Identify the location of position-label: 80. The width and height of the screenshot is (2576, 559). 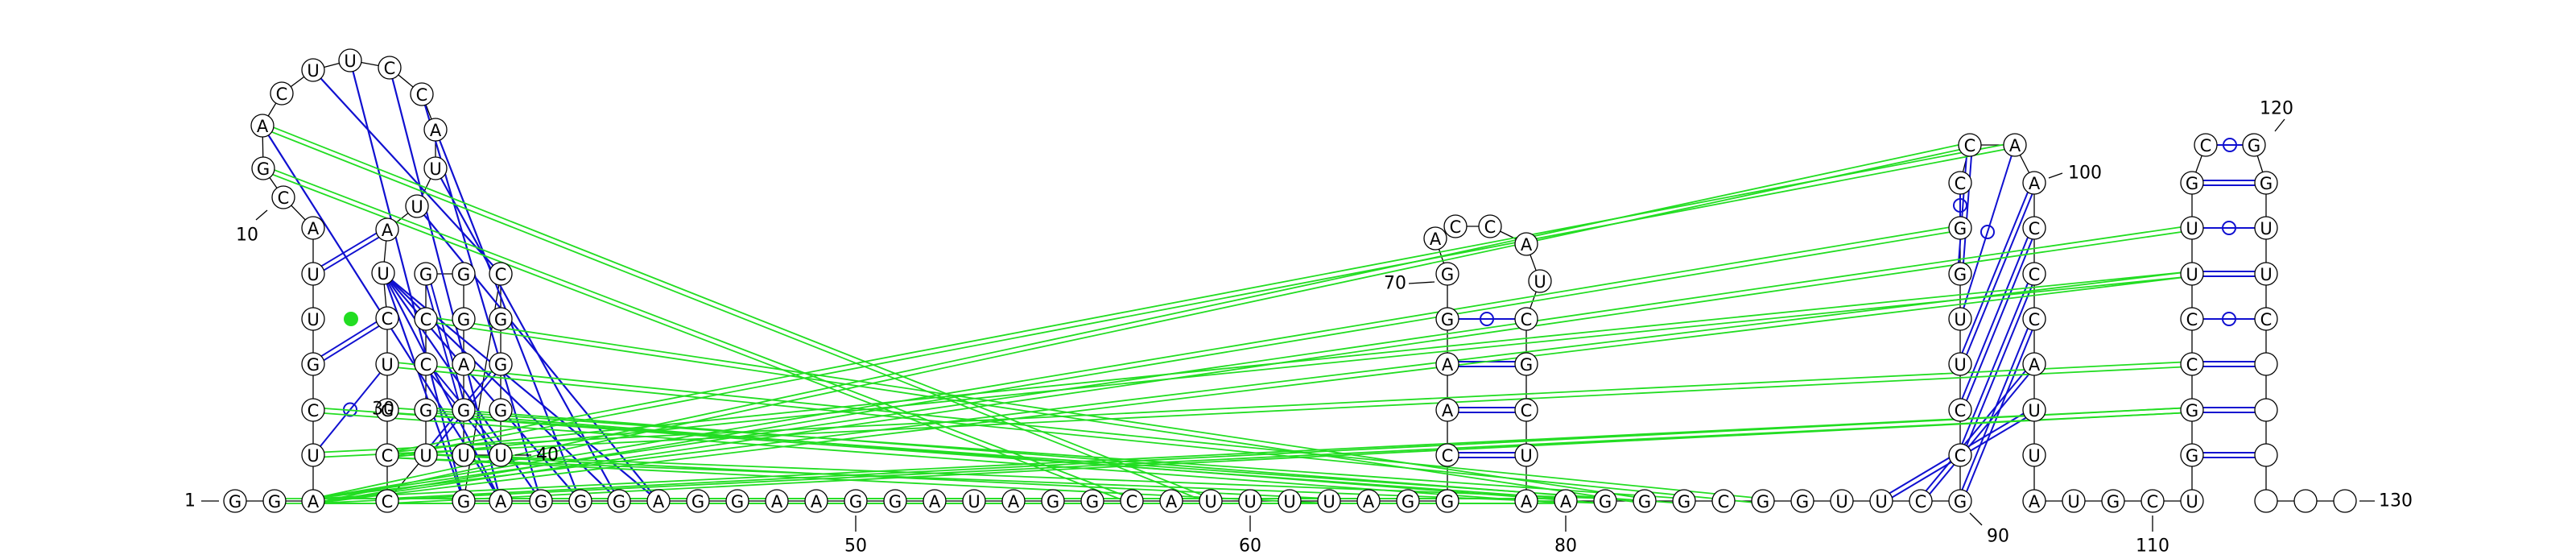
(1565, 546).